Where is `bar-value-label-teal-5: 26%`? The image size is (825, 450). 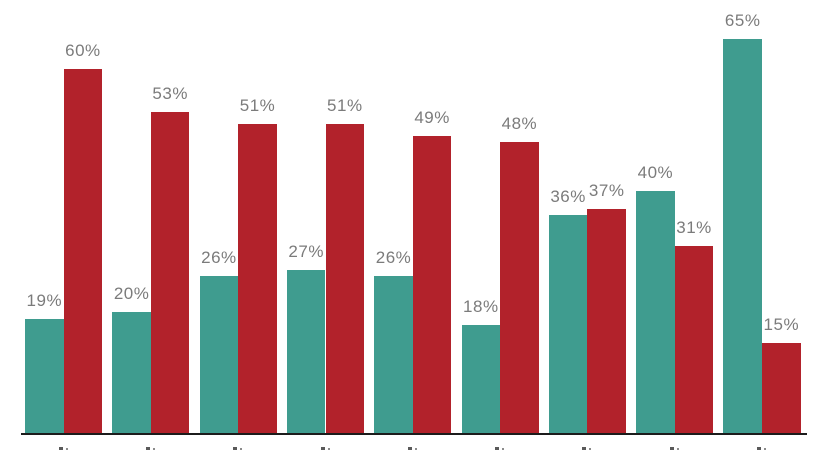 bar-value-label-teal-5: 26% is located at coordinates (393, 257).